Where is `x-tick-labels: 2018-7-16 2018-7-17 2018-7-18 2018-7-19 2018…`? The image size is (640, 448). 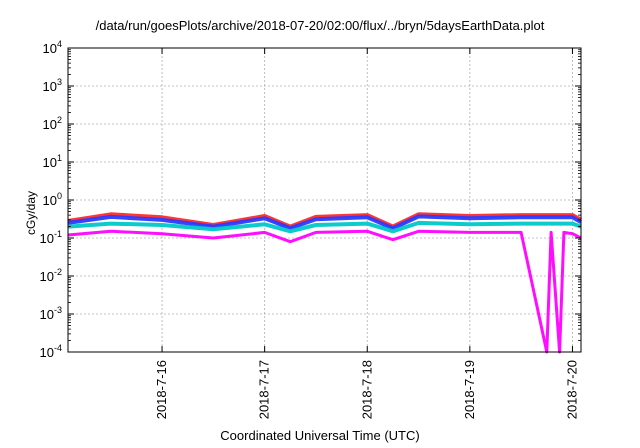 x-tick-labels: 2018-7-16 2018-7-17 2018-7-18 2018-7-19 2018… is located at coordinates (366, 389).